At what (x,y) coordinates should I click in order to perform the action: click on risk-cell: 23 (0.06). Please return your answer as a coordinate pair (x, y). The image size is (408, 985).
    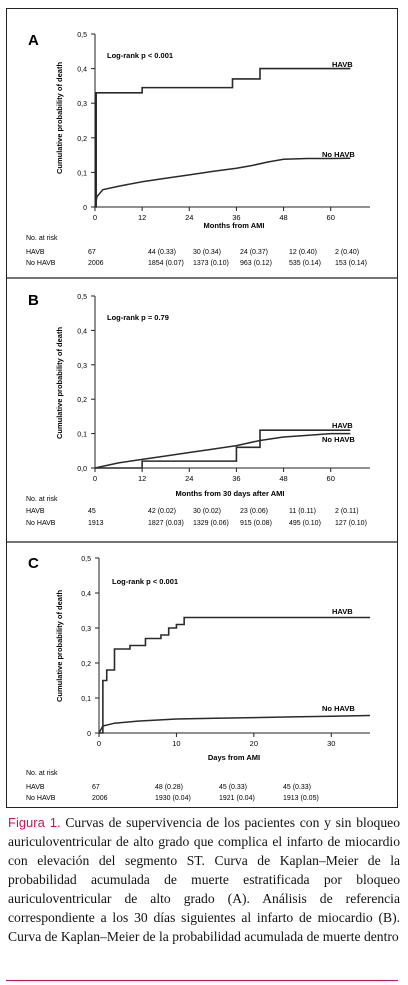
    Looking at the image, I should click on (254, 511).